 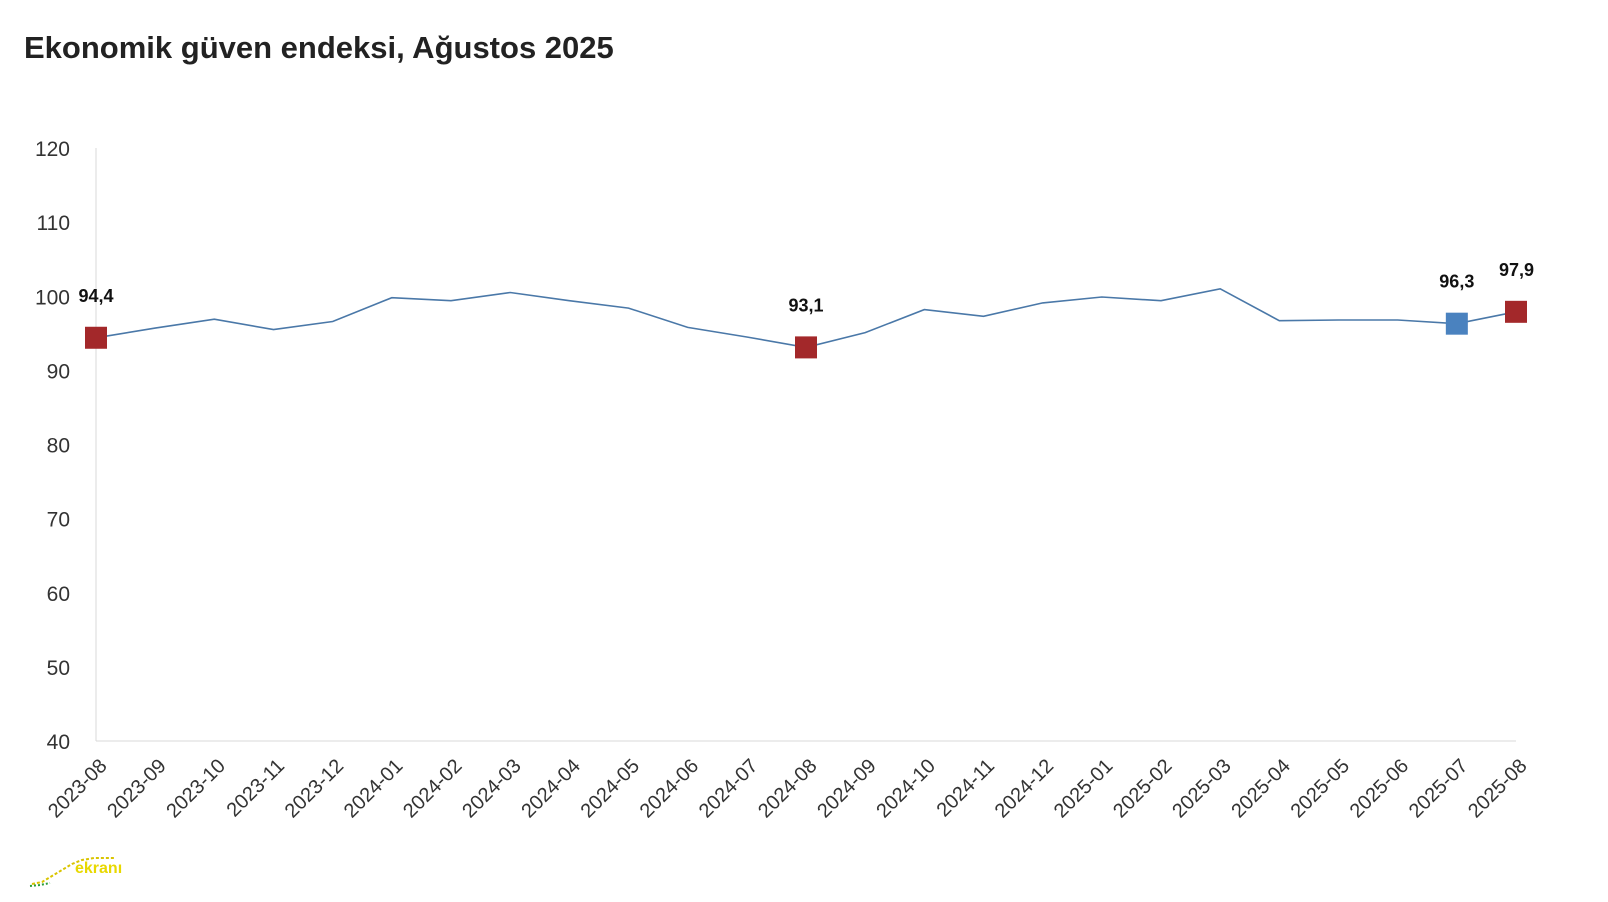 I want to click on x-tick-label: 2025-04, so click(x=1260, y=788).